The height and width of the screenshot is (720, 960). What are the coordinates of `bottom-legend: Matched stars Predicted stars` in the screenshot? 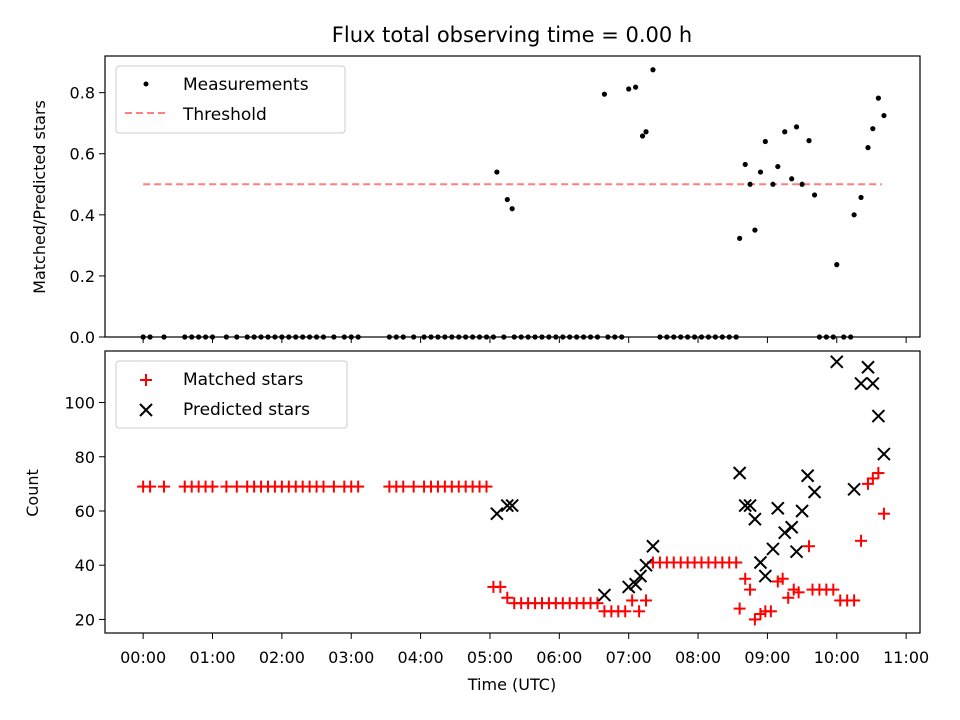 It's located at (231, 394).